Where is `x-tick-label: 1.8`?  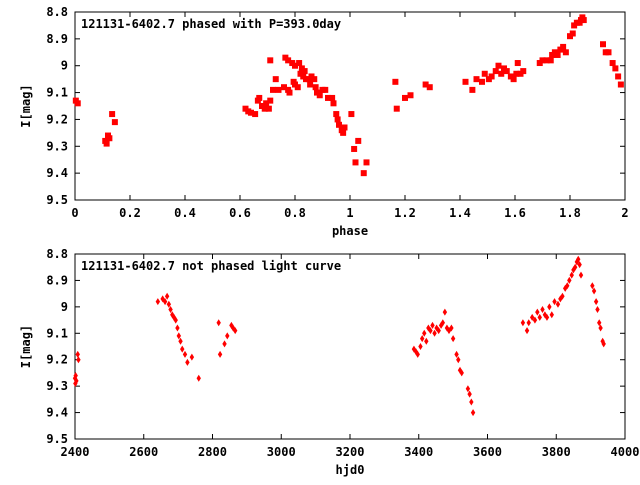 x-tick-label: 1.8 is located at coordinates (570, 213).